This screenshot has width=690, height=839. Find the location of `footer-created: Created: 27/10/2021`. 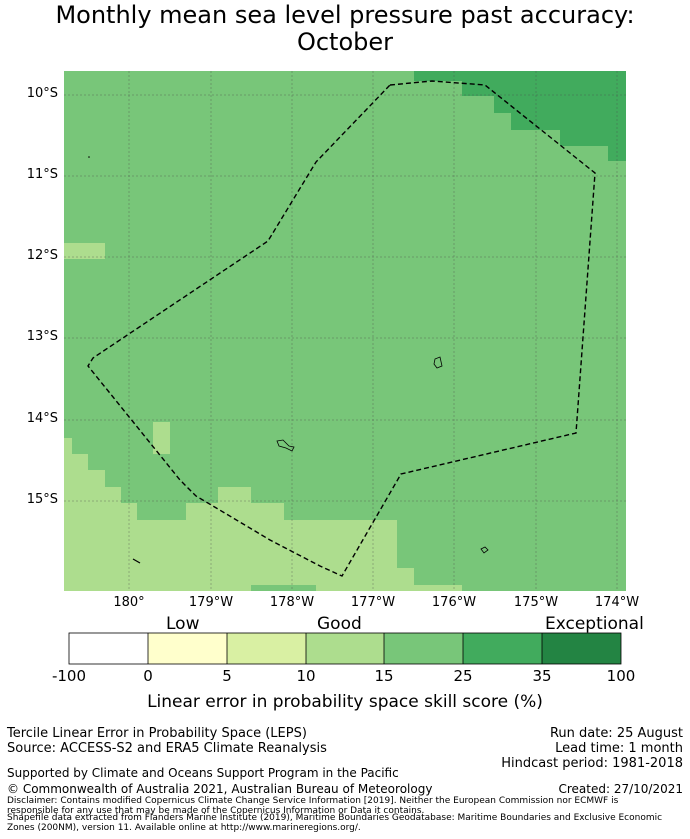

footer-created: Created: 27/10/2021 is located at coordinates (620, 789).